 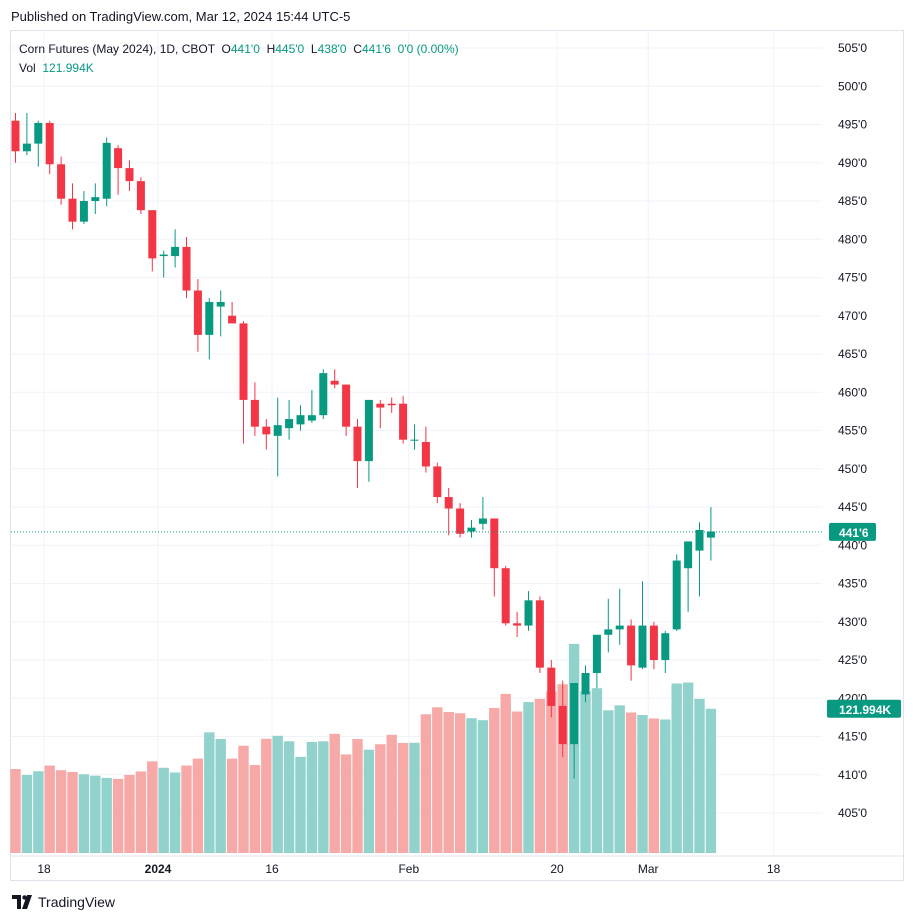 I want to click on x-tick-label: 2024, so click(x=158, y=869).